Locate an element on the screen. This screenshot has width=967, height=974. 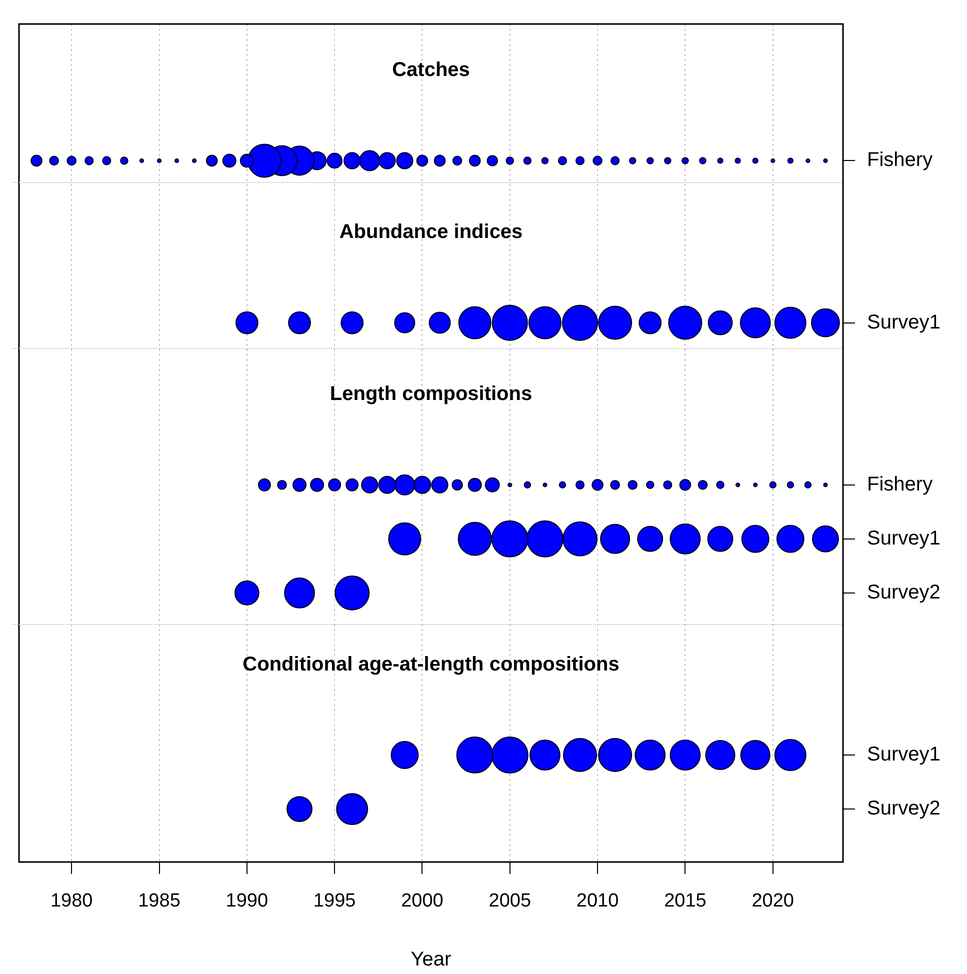
annotation: Abundance indices is located at coordinates (431, 232).